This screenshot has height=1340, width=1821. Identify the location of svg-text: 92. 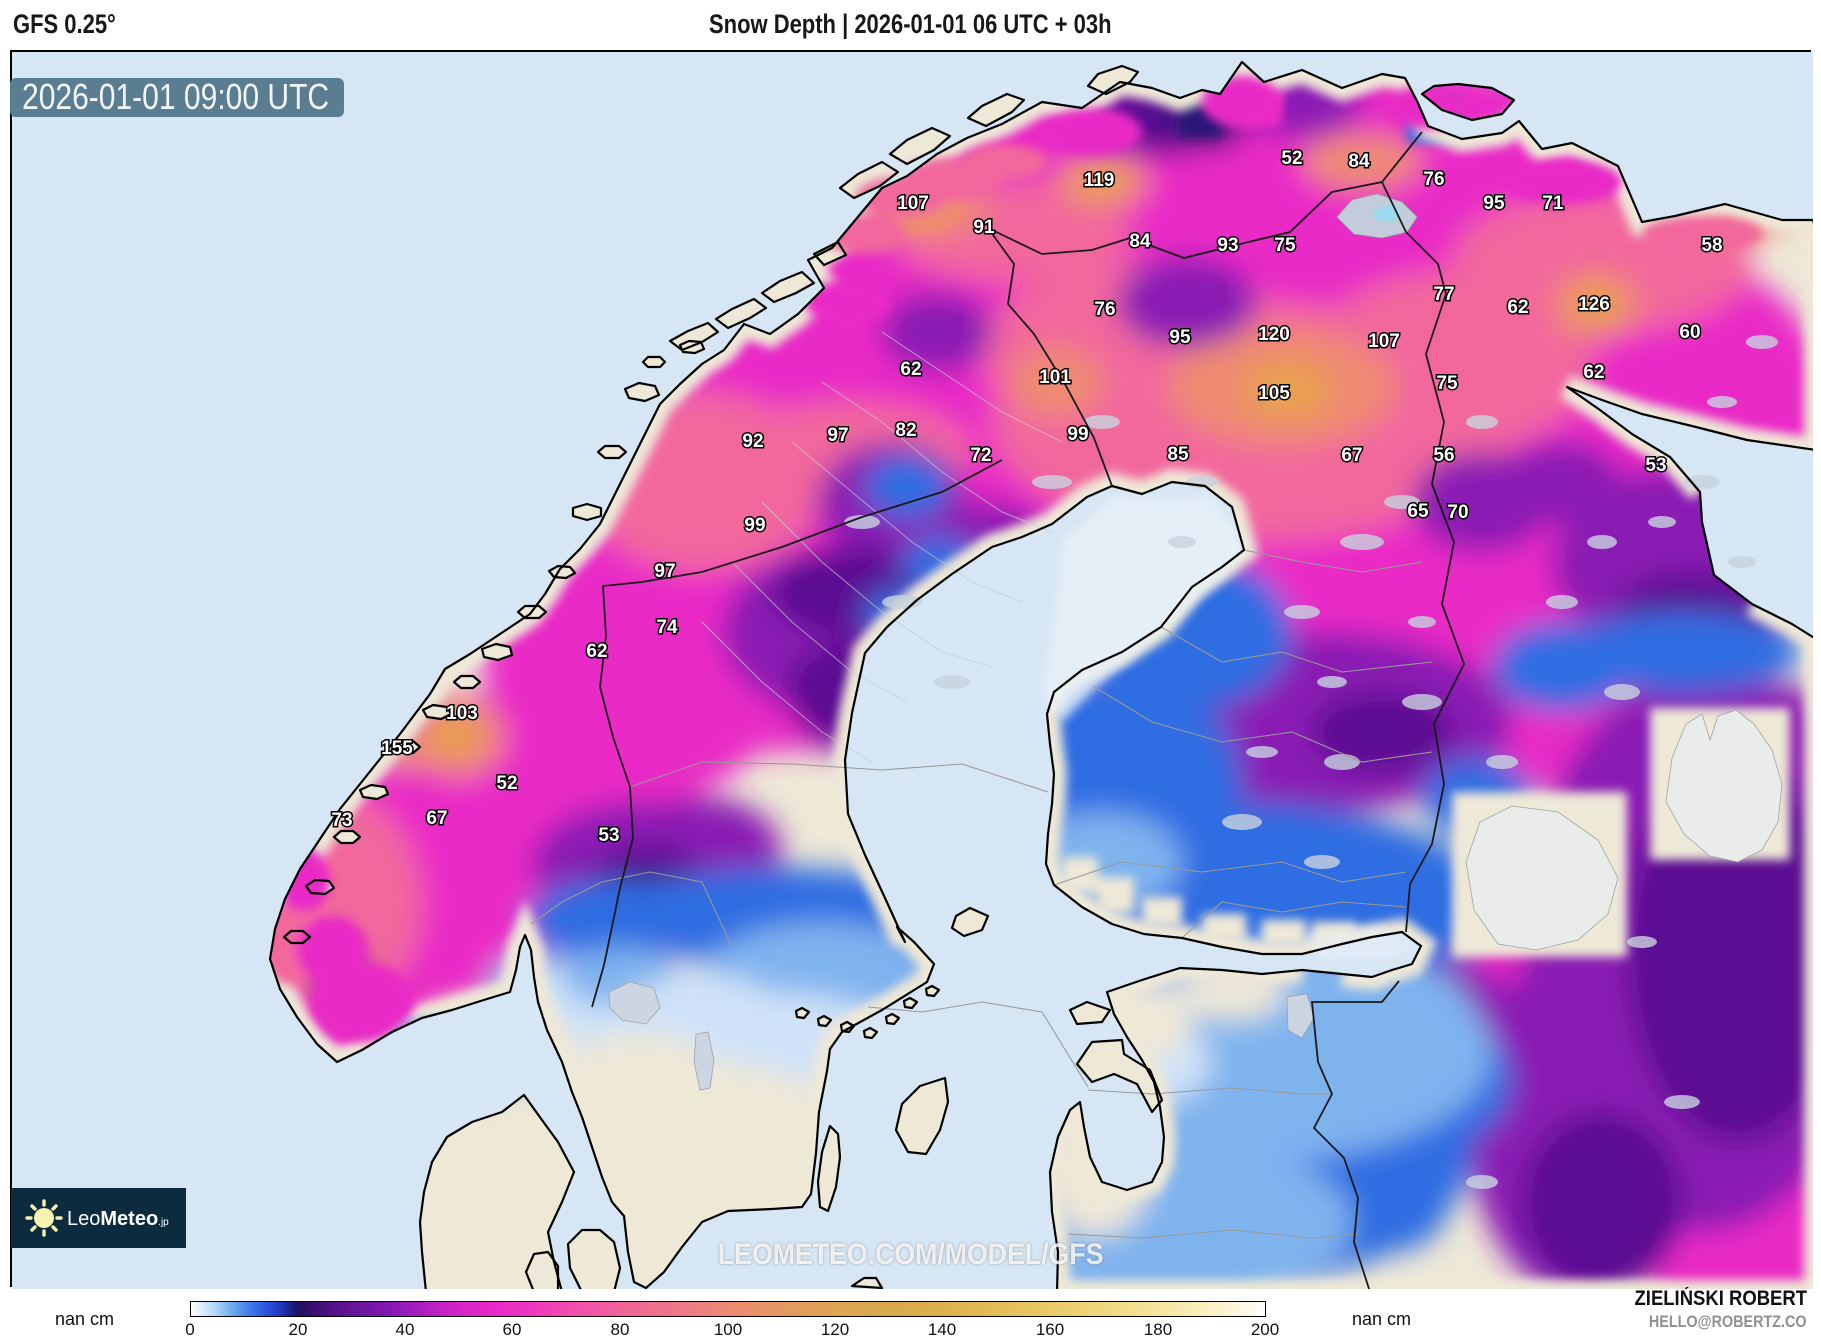
(752, 441).